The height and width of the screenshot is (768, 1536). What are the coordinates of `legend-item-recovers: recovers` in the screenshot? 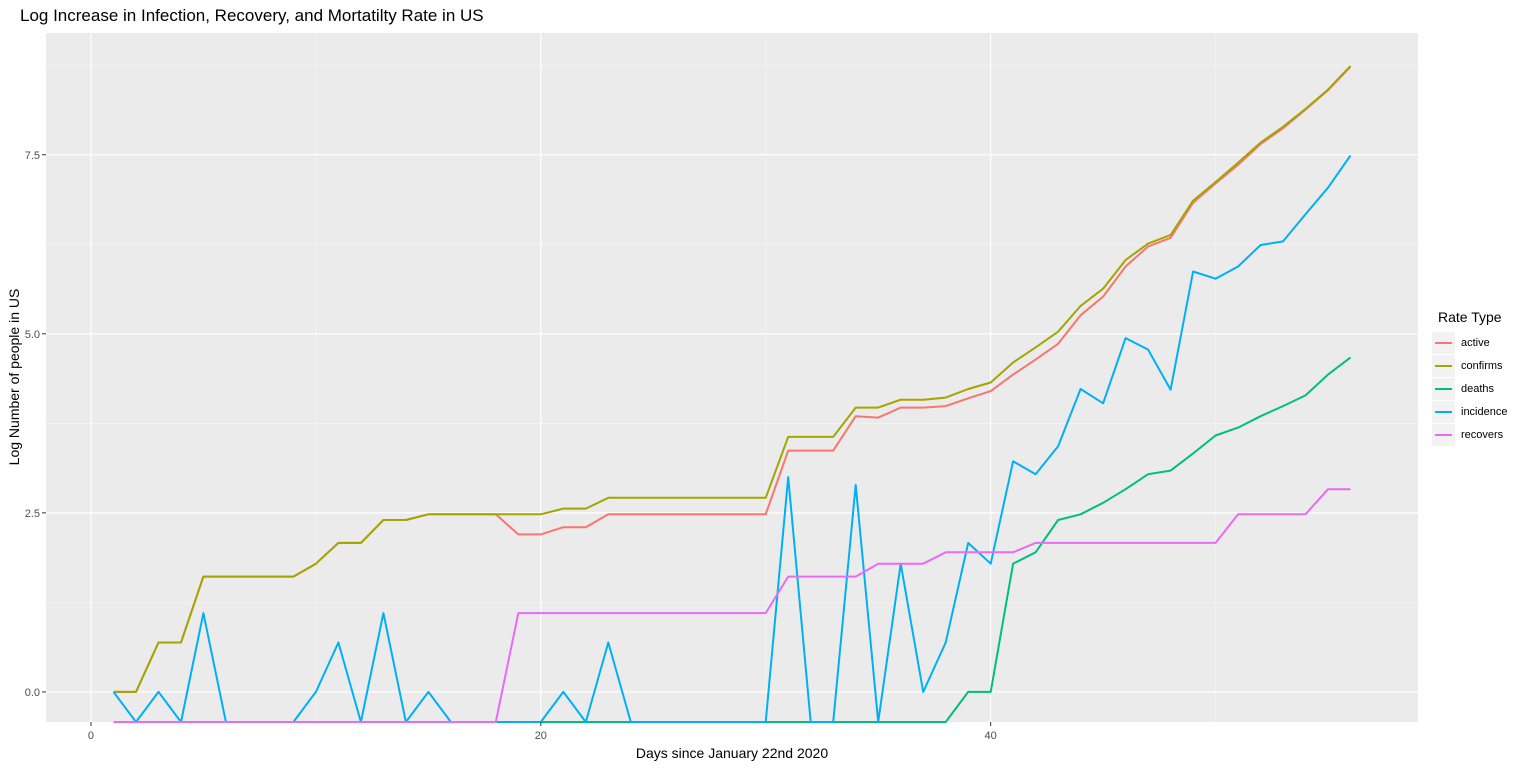 It's located at (1469, 434).